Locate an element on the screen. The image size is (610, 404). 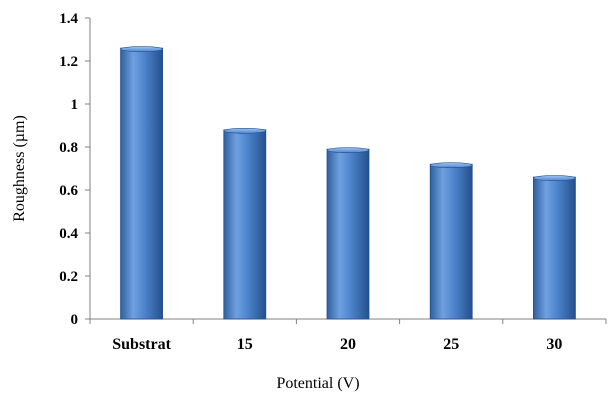
x-tick-labels: Substrat 15 20 25 30 is located at coordinates (337, 344).